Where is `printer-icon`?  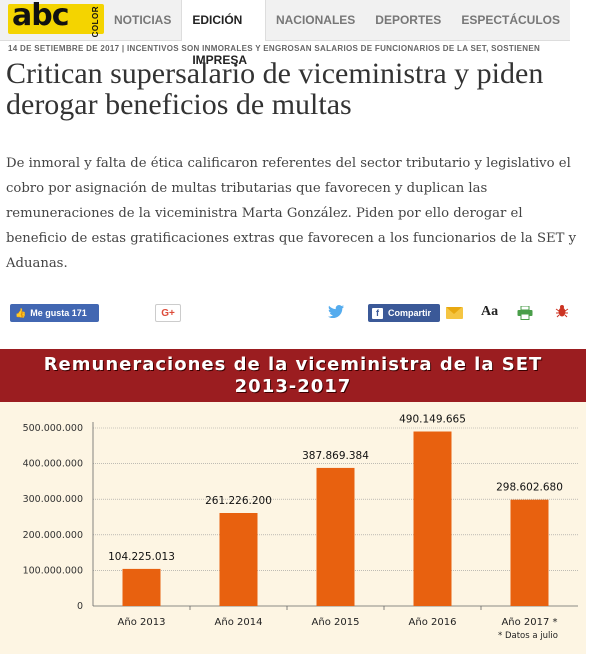
printer-icon is located at coordinates (525, 312).